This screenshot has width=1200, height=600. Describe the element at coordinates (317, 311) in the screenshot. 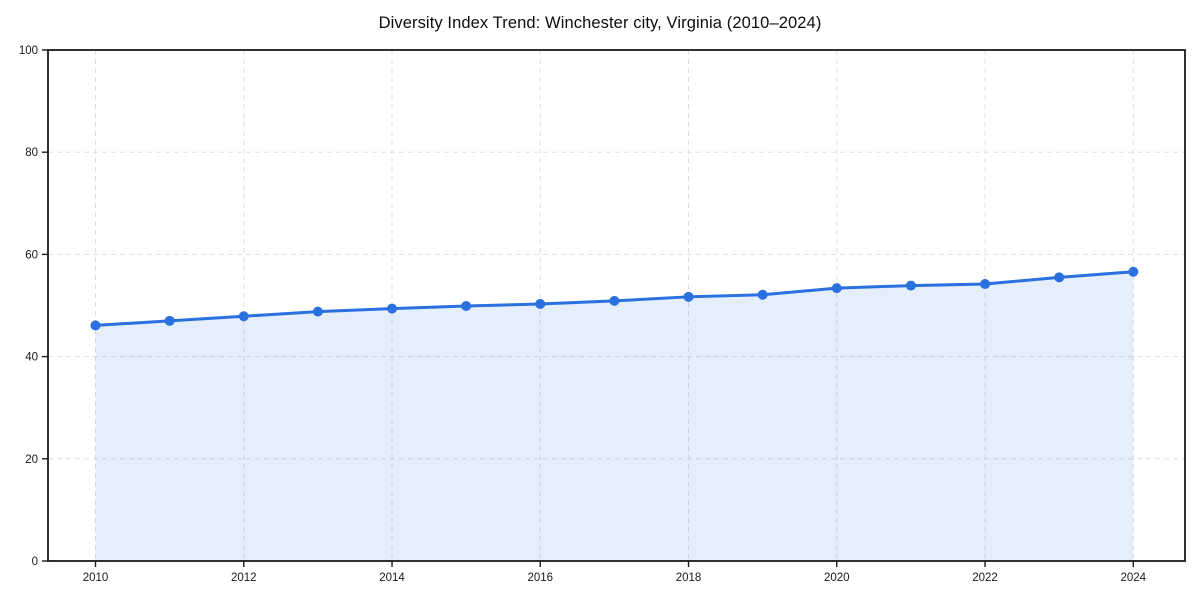

I see `data-point-2013` at that location.